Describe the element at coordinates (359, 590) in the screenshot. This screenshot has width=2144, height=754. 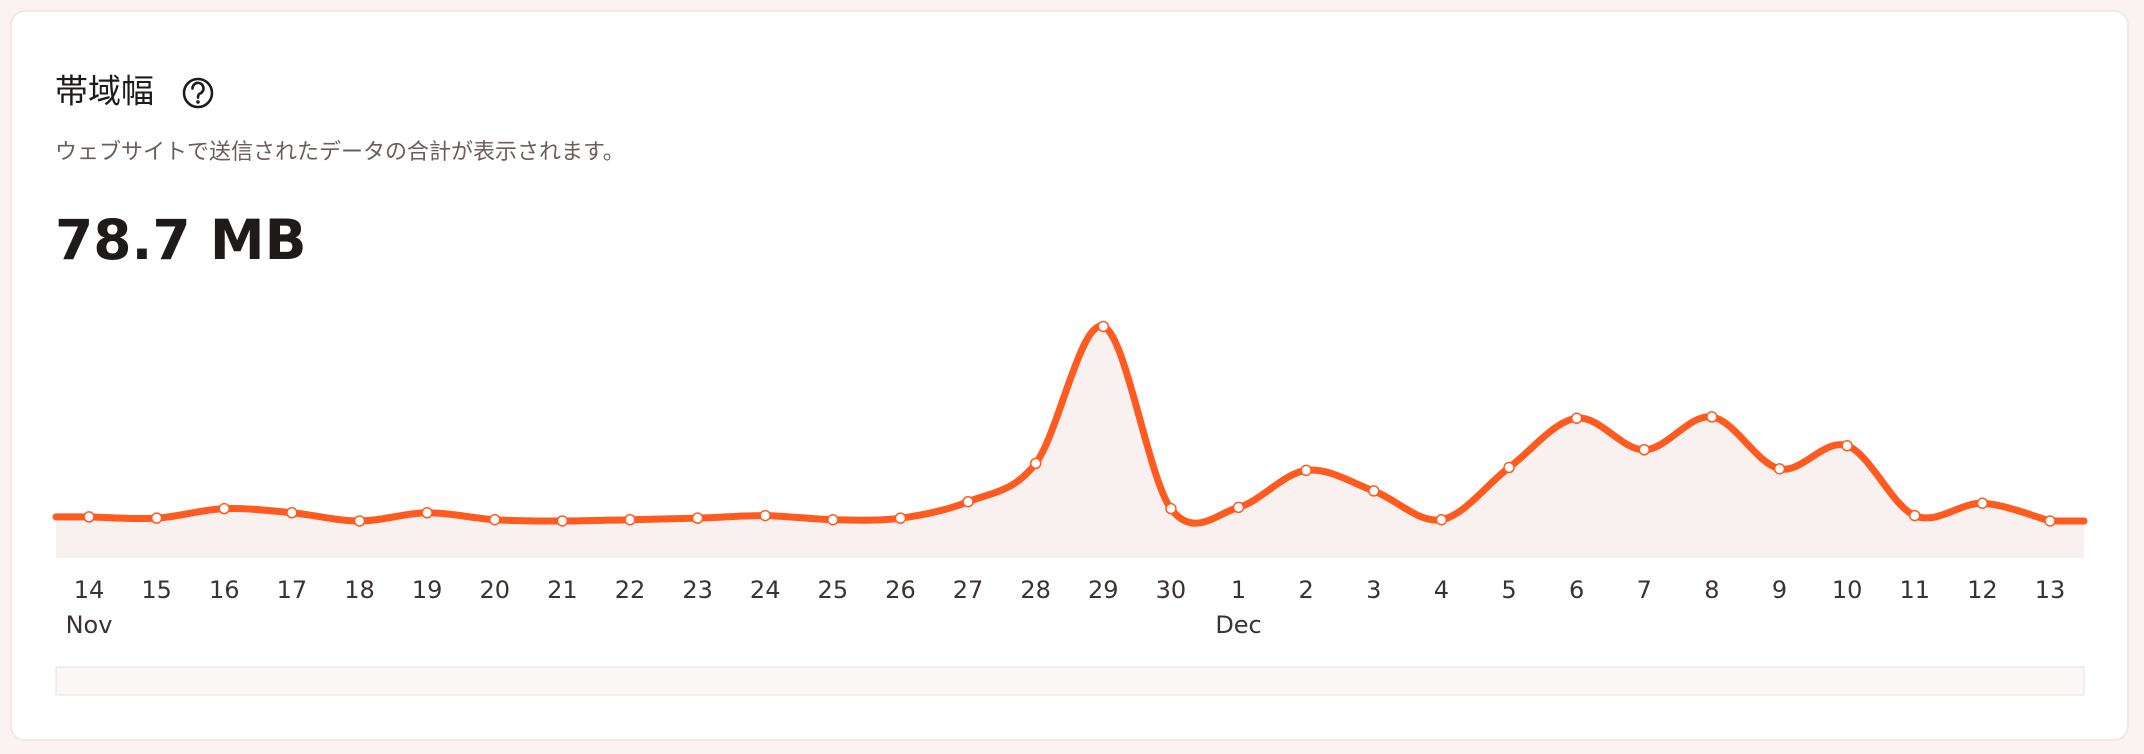
I see `x-tick-label: 18` at that location.